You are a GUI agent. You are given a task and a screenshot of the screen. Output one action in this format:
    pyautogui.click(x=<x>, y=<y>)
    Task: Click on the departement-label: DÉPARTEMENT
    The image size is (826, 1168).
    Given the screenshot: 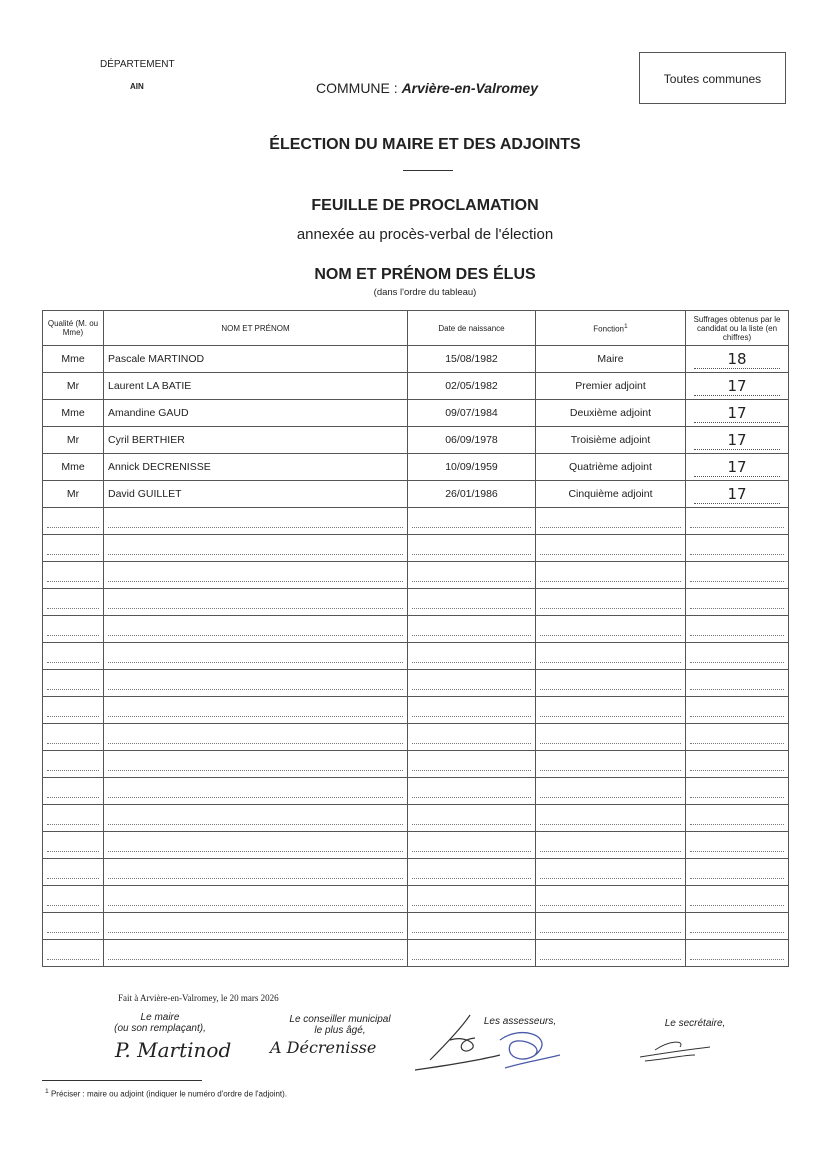 What is the action you would take?
    pyautogui.click(x=137, y=64)
    